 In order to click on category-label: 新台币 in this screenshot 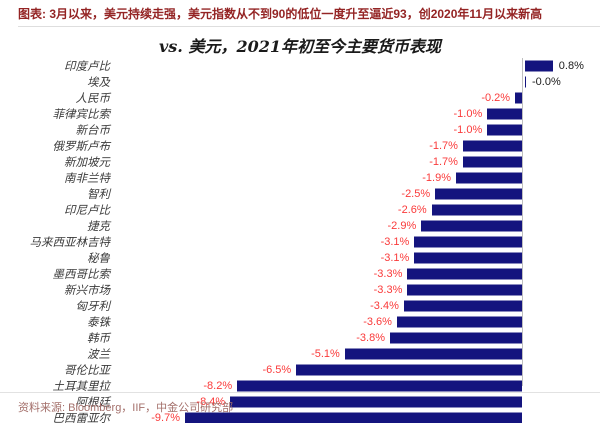, I will do `click(93, 130)`.